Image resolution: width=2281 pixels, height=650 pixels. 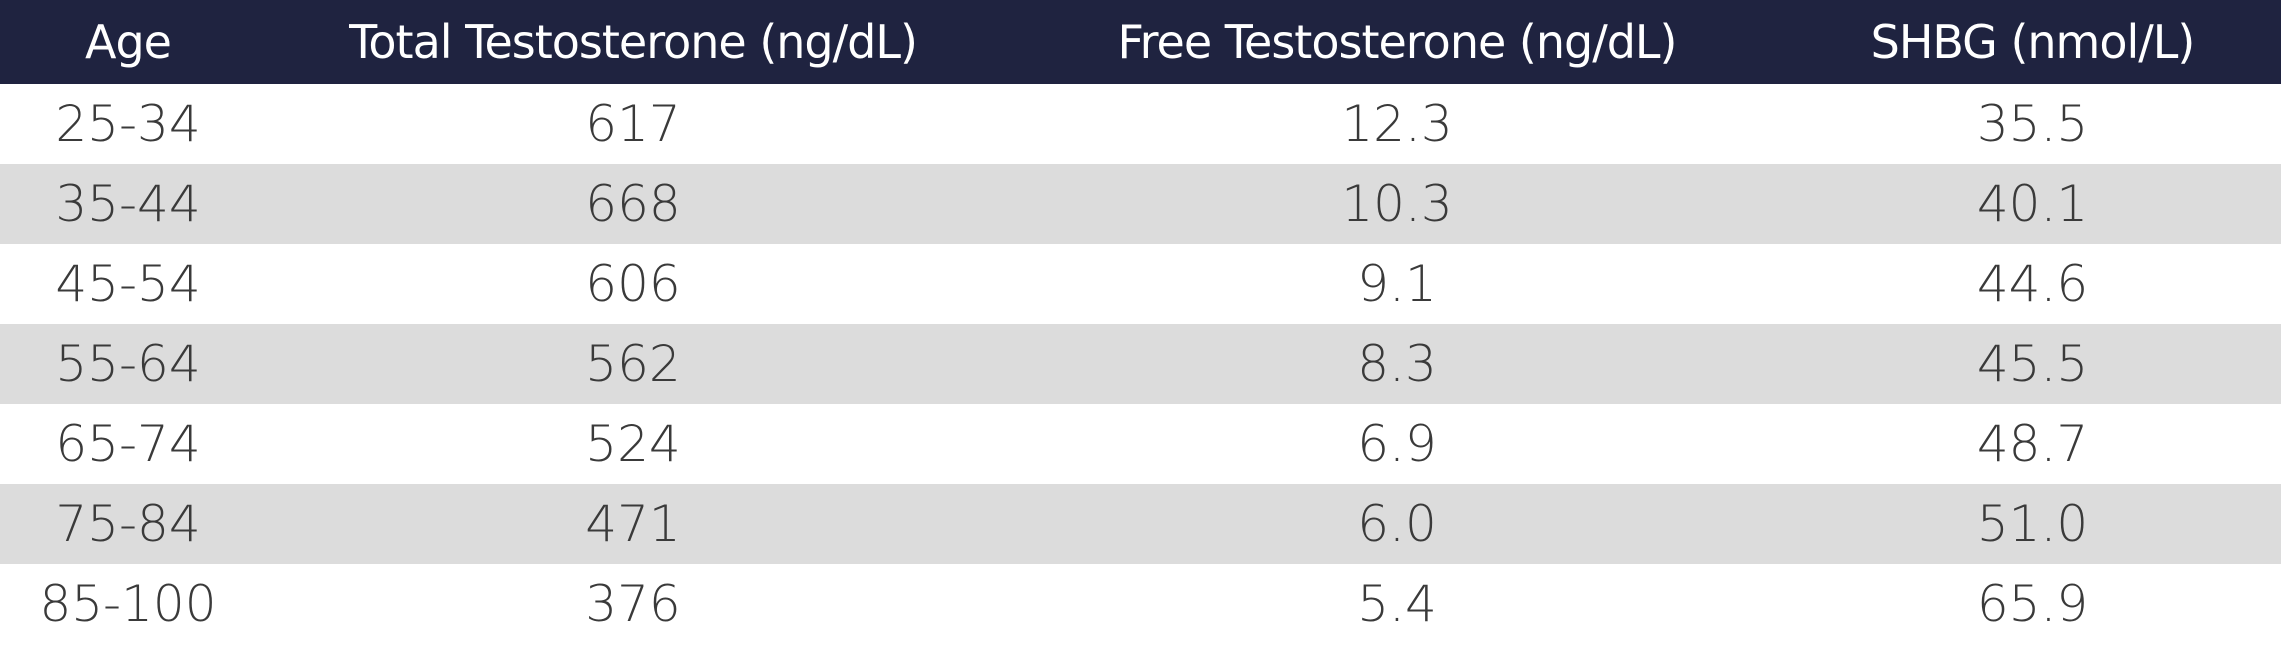 What do you see at coordinates (1140, 284) in the screenshot?
I see `table-row: 45-54 606 9.1 44.6` at bounding box center [1140, 284].